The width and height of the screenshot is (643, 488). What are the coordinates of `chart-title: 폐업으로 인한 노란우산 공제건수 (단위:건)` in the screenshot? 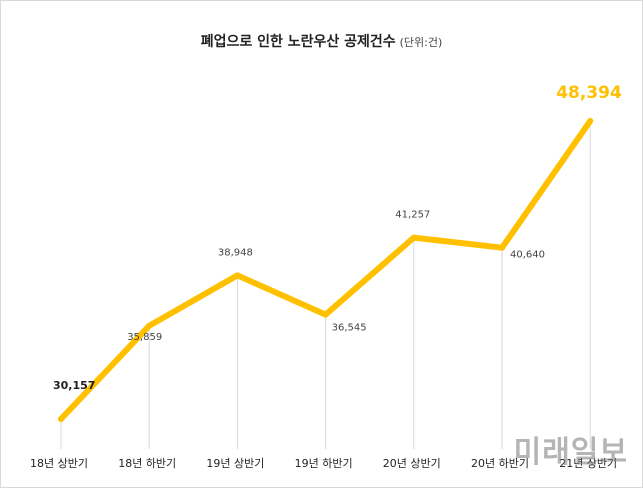 It's located at (321, 41).